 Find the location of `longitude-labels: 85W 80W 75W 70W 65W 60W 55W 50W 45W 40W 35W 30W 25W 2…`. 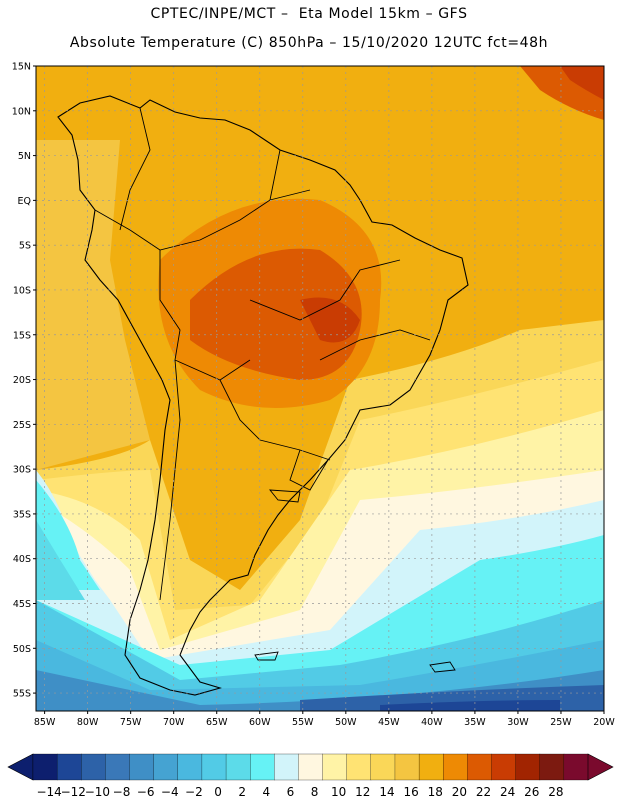

longitude-labels: 85W 80W 75W 70W 65W 60W 55W 50W 45W 40W 35W 30W 25W 2… is located at coordinates (324, 719).